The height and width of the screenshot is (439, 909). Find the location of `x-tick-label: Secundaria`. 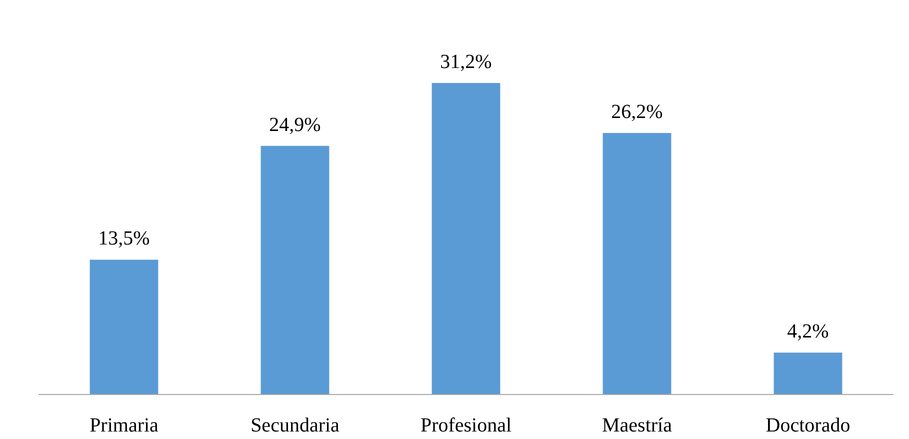

x-tick-label: Secundaria is located at coordinates (295, 425).